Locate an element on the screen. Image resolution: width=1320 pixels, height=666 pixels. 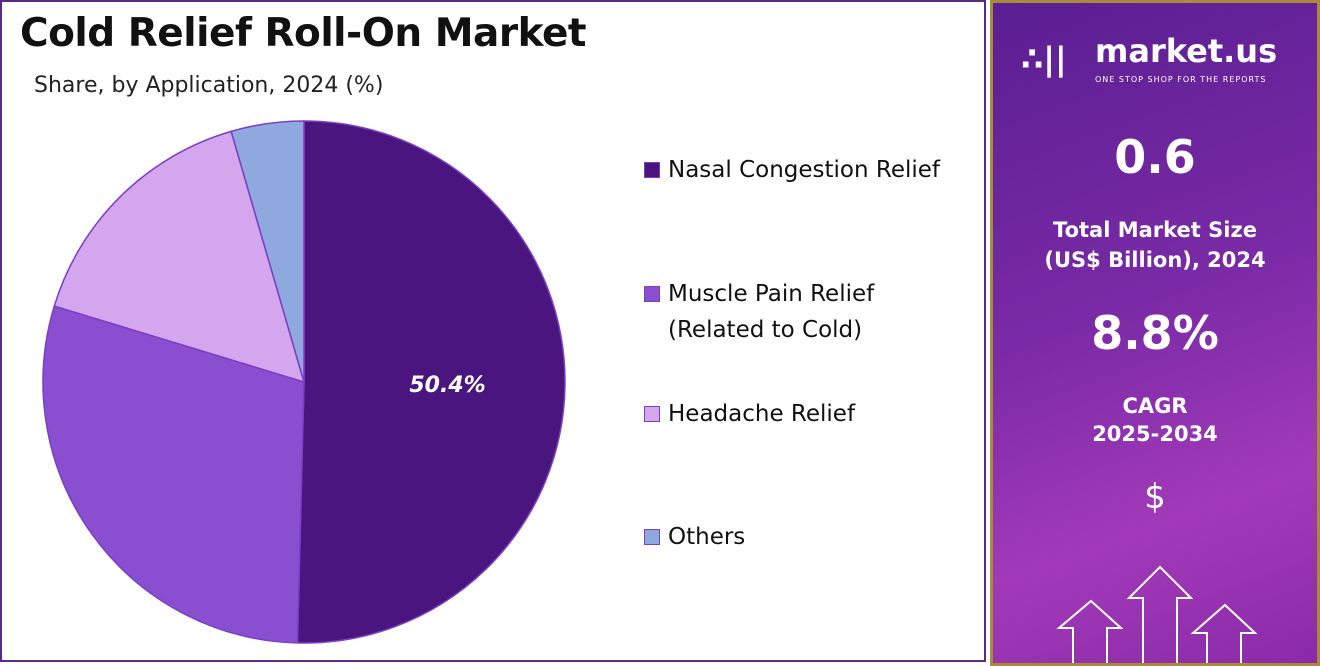
legend-label: Headache Relief is located at coordinates (762, 414).